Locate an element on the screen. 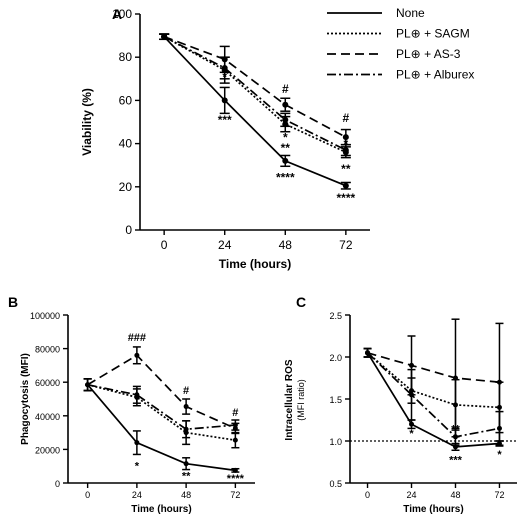  y-tick-label: 80000 is located at coordinates (47, 350).